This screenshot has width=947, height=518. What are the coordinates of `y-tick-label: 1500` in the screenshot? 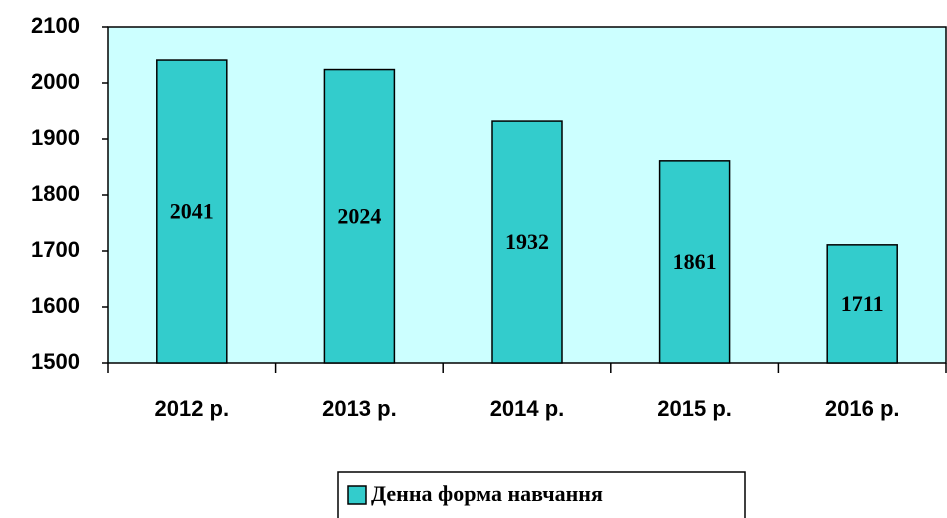 It's located at (55, 361).